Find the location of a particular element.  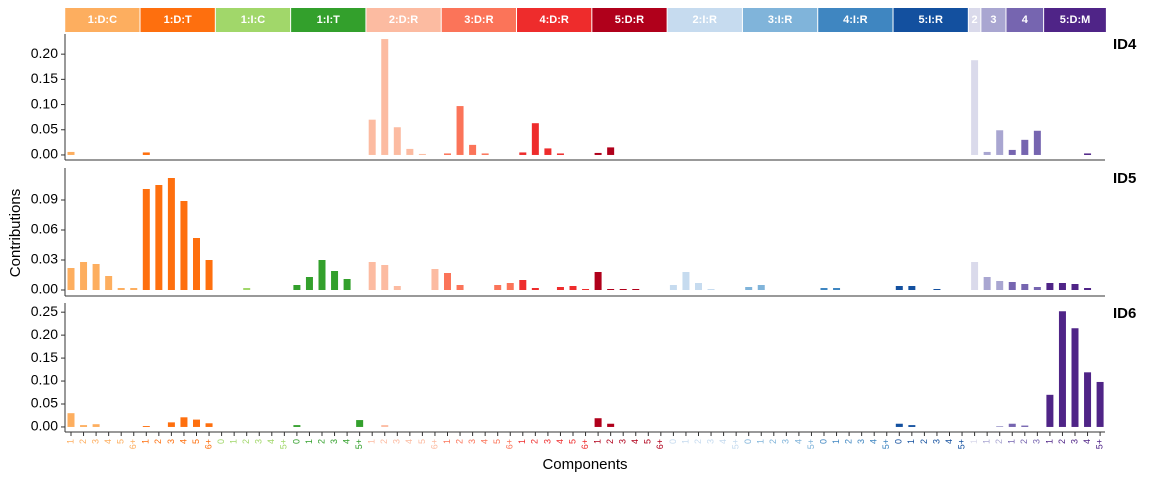

y-tick-label: 0.20 is located at coordinates (44, 334).